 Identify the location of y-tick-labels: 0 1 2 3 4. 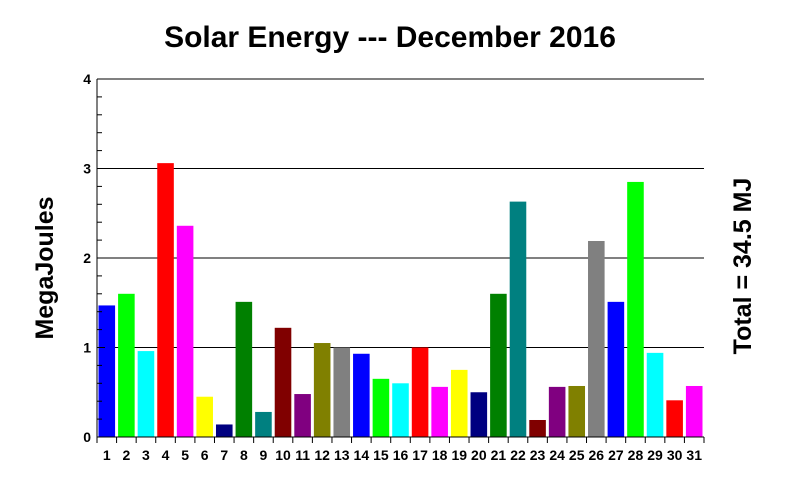
(87, 258).